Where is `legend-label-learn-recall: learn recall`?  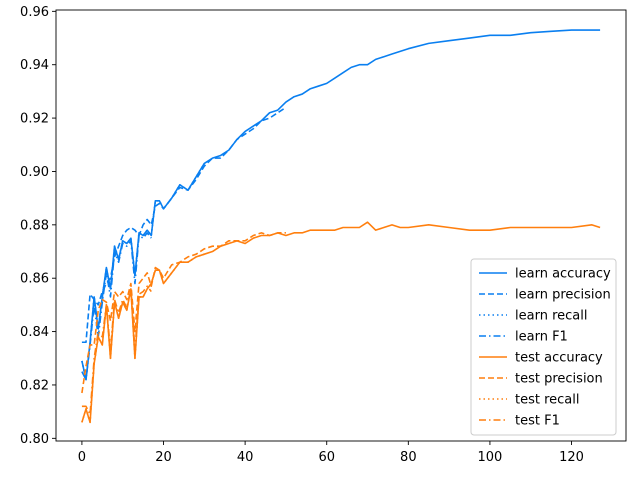 legend-label-learn-recall: learn recall is located at coordinates (551, 316).